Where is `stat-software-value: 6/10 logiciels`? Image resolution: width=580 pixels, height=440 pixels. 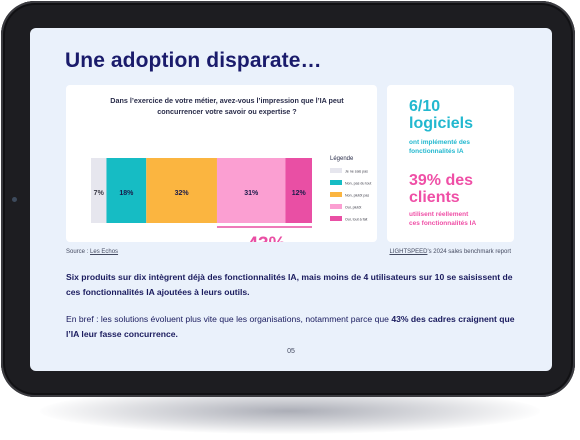
stat-software-value: 6/10 logiciels is located at coordinates (441, 115).